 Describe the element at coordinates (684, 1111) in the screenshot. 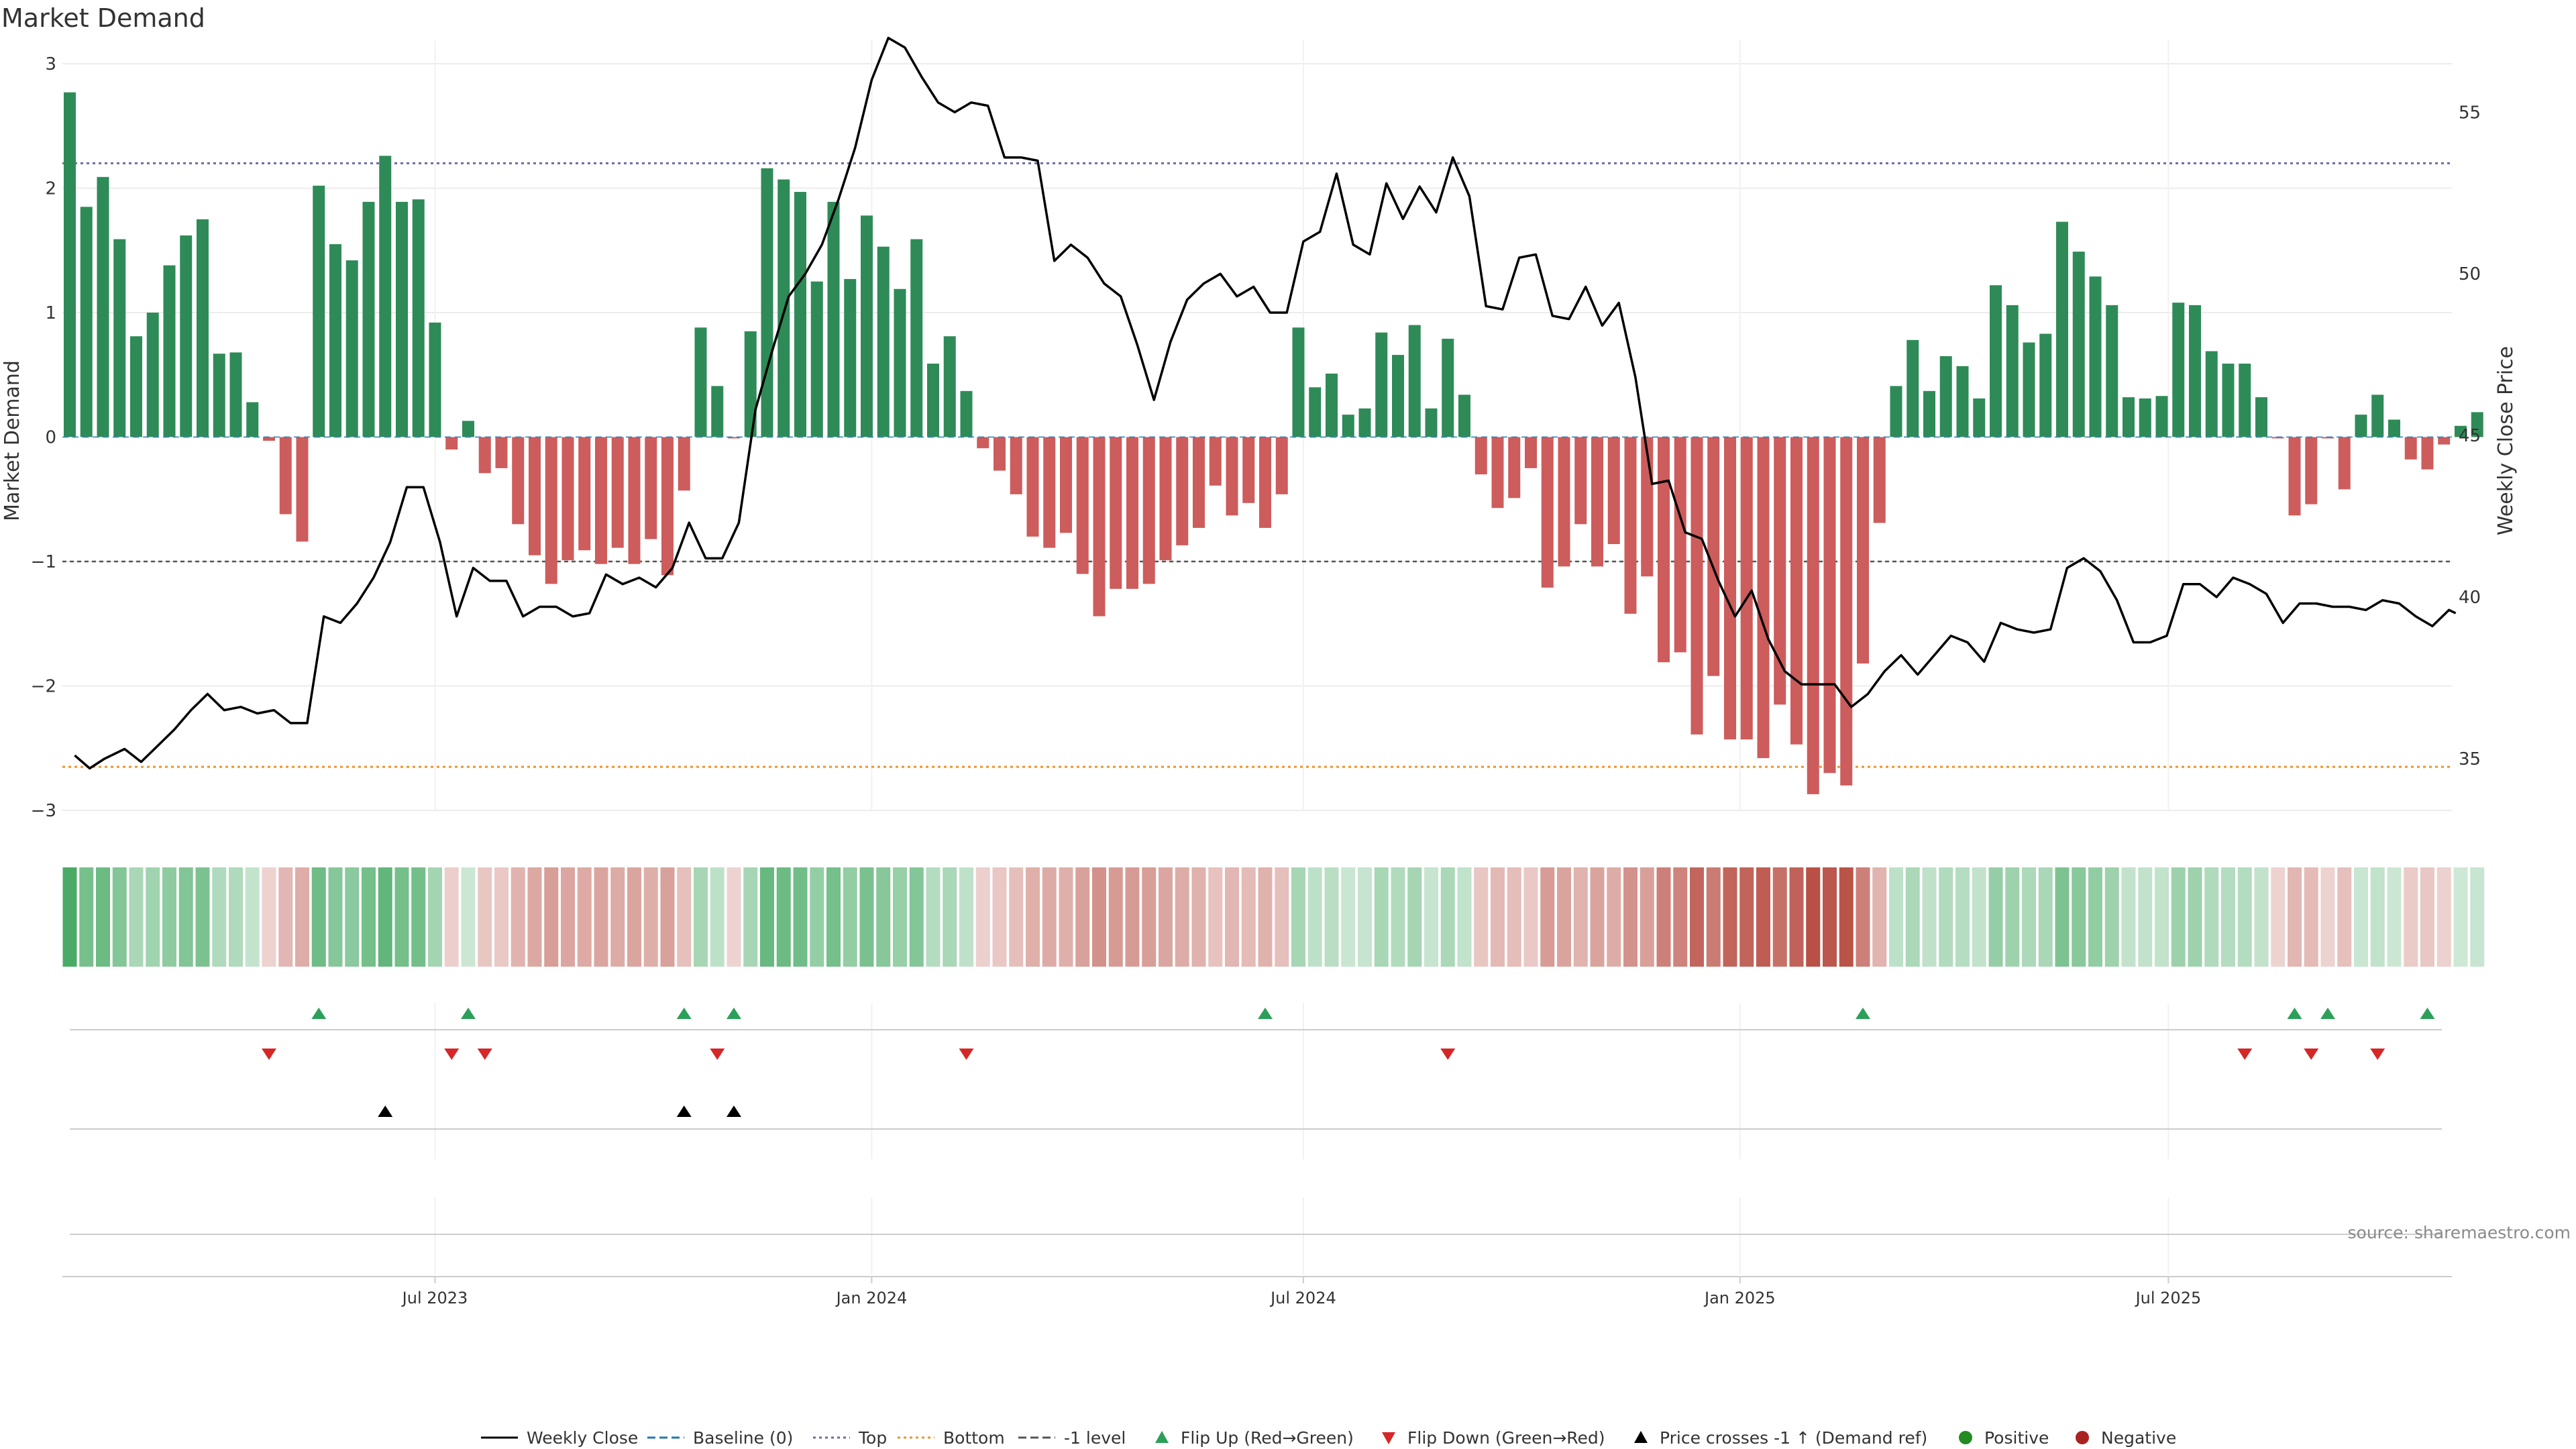

I see `price-cross-marker` at that location.